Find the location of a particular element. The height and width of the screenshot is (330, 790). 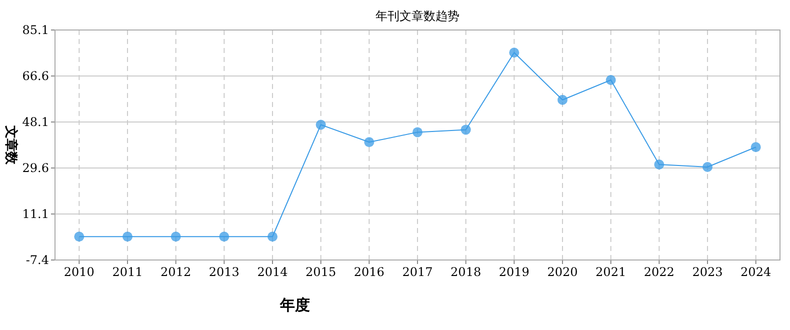

chart-title: 年刊文章数趋势 is located at coordinates (418, 16).